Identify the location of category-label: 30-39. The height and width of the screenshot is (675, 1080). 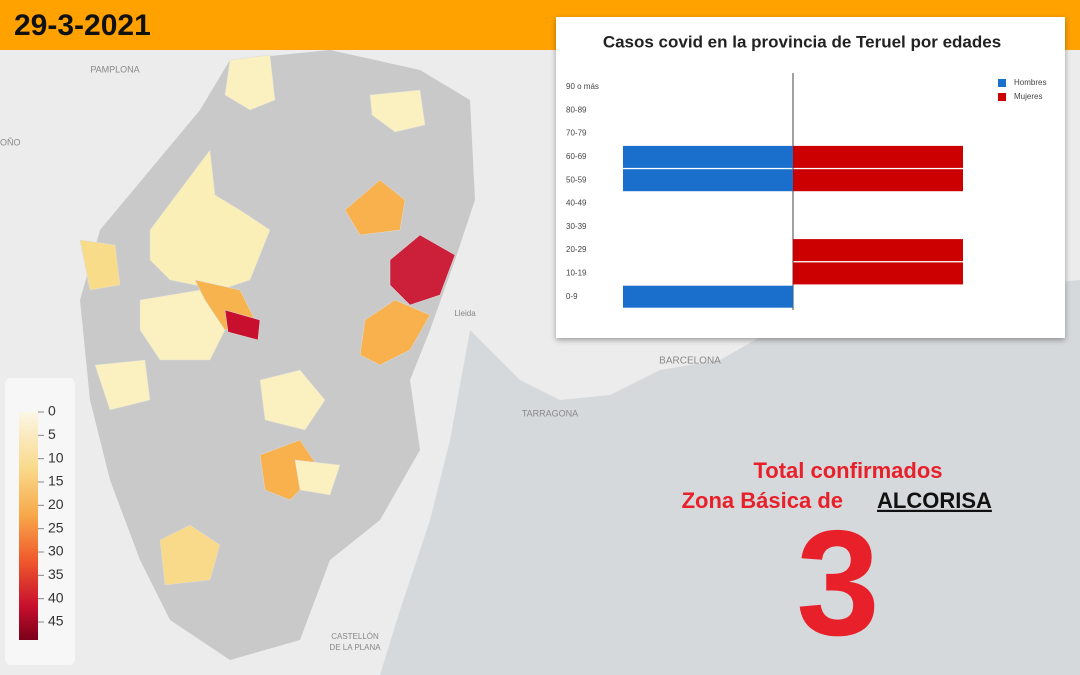
(576, 226).